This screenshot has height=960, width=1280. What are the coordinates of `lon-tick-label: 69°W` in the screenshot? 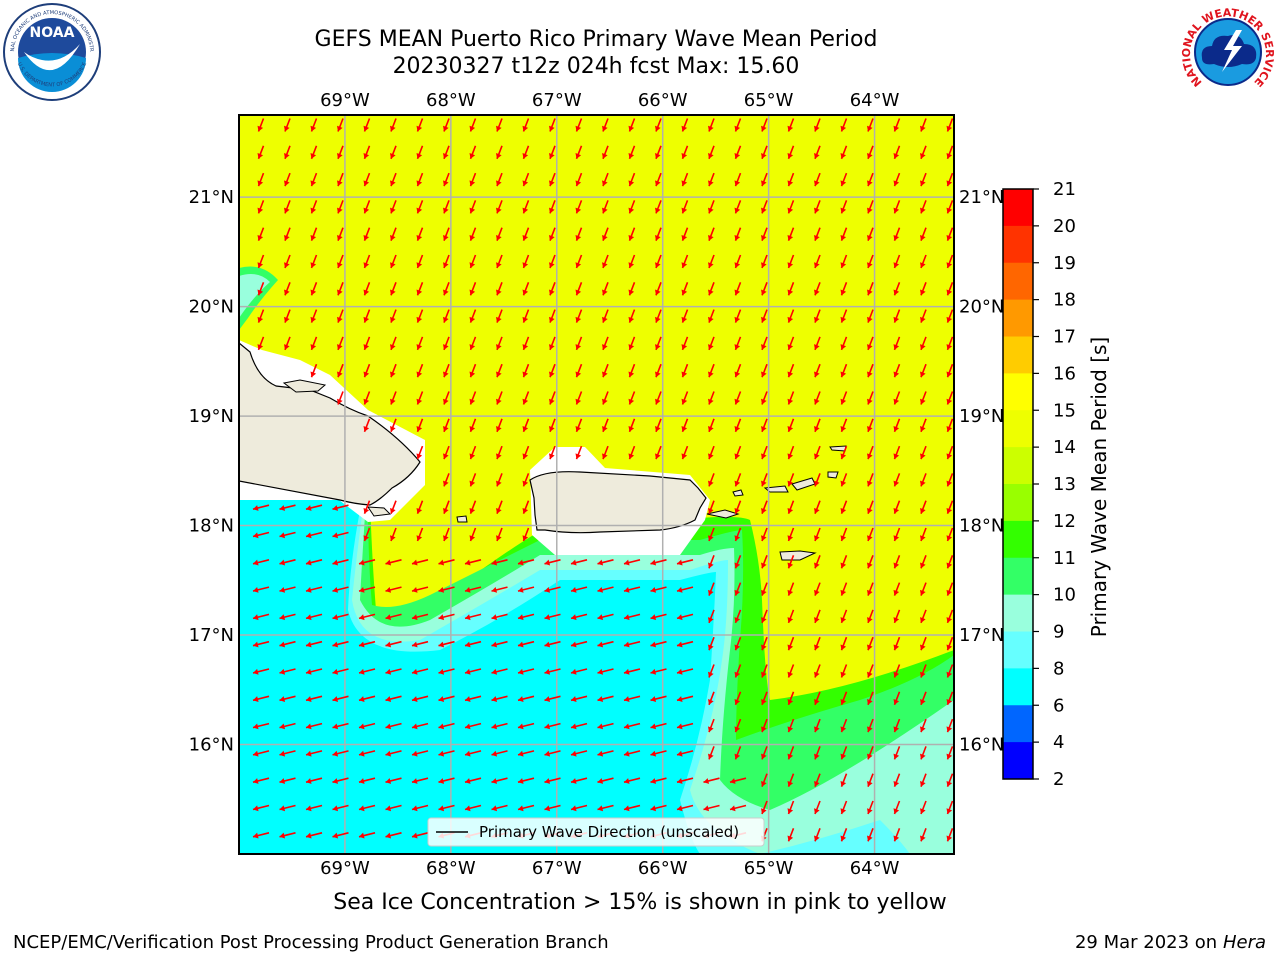 It's located at (345, 868).